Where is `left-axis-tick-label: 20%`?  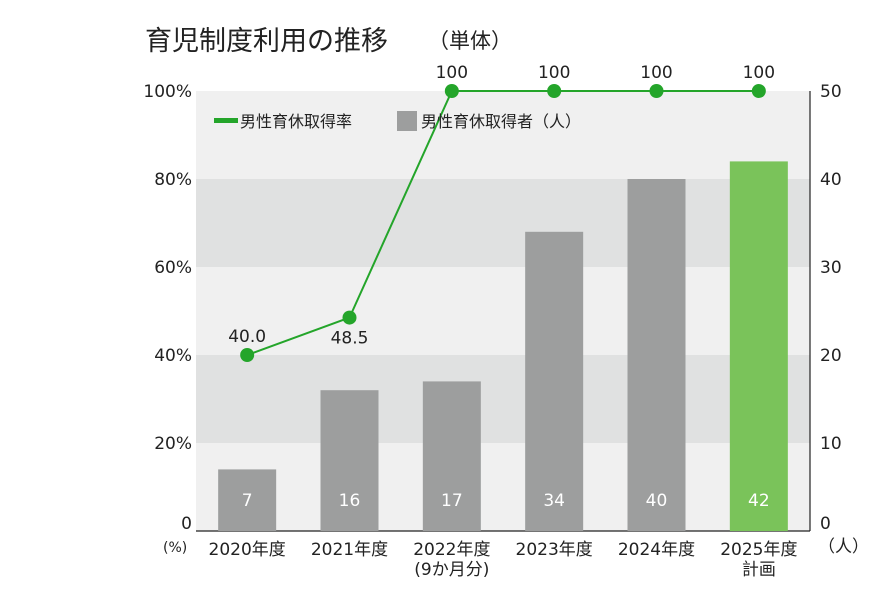
left-axis-tick-label: 20% is located at coordinates (173, 444).